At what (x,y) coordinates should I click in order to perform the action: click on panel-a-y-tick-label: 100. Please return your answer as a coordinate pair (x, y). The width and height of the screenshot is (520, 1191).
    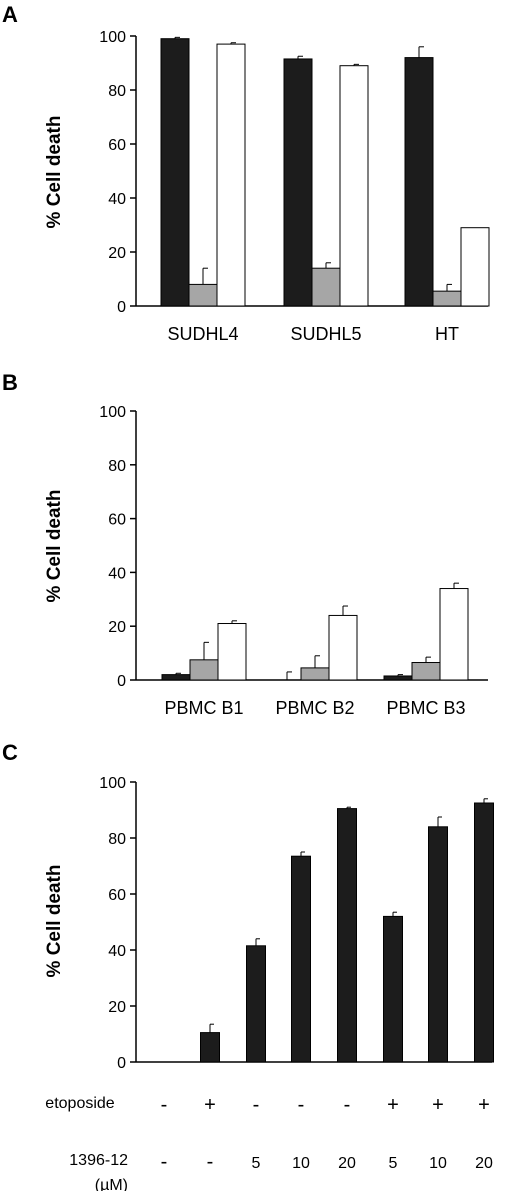
    Looking at the image, I should click on (112, 37).